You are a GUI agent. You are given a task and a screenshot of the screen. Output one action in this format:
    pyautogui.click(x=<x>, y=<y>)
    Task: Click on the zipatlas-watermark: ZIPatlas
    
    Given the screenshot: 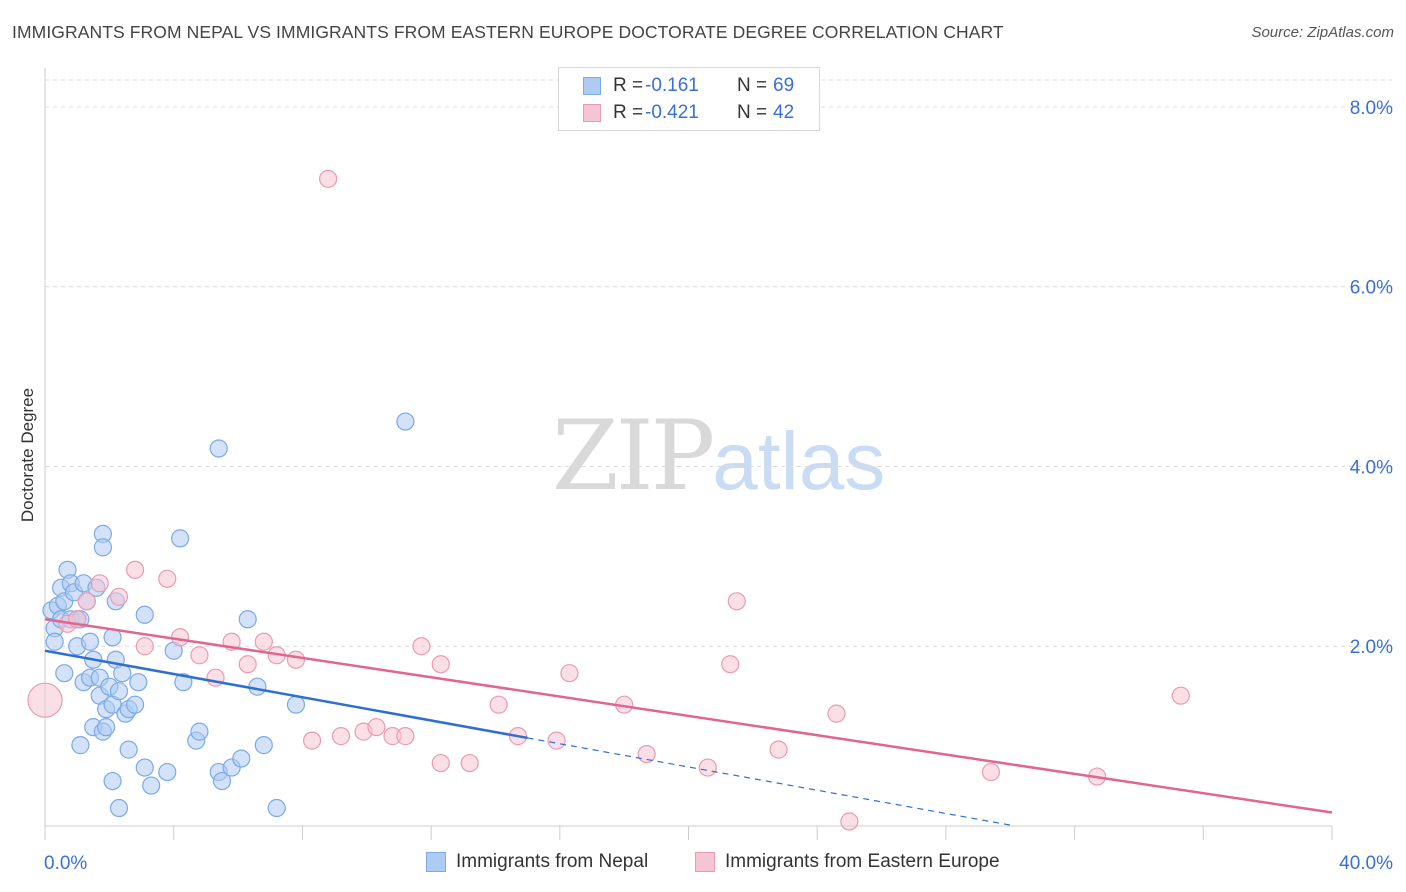 What is the action you would take?
    pyautogui.click(x=719, y=456)
    